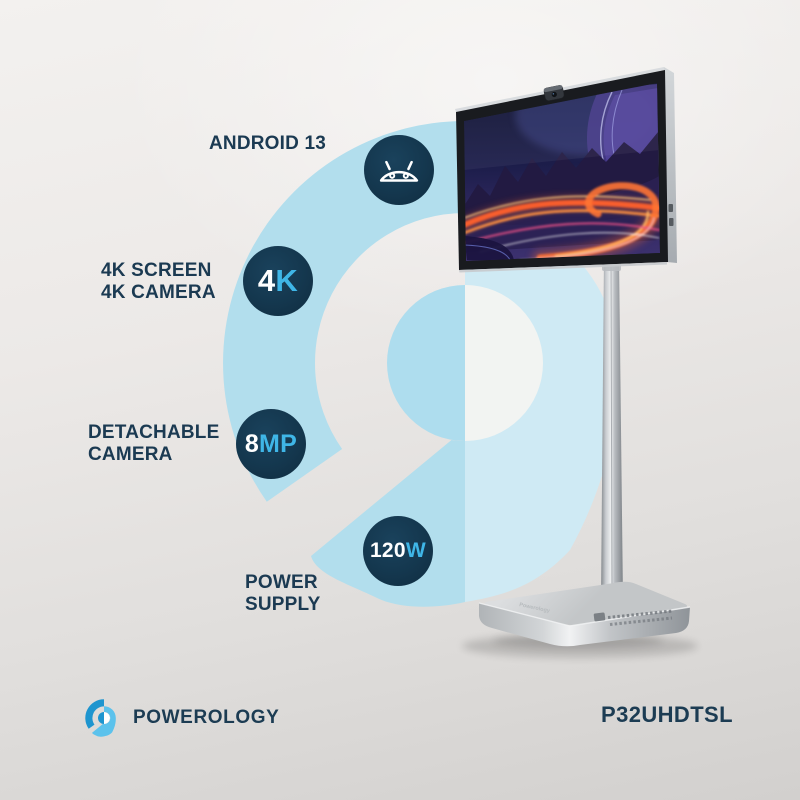 This screenshot has height=800, width=800. Describe the element at coordinates (640, 617) in the screenshot. I see `base-speaker-grille` at that location.